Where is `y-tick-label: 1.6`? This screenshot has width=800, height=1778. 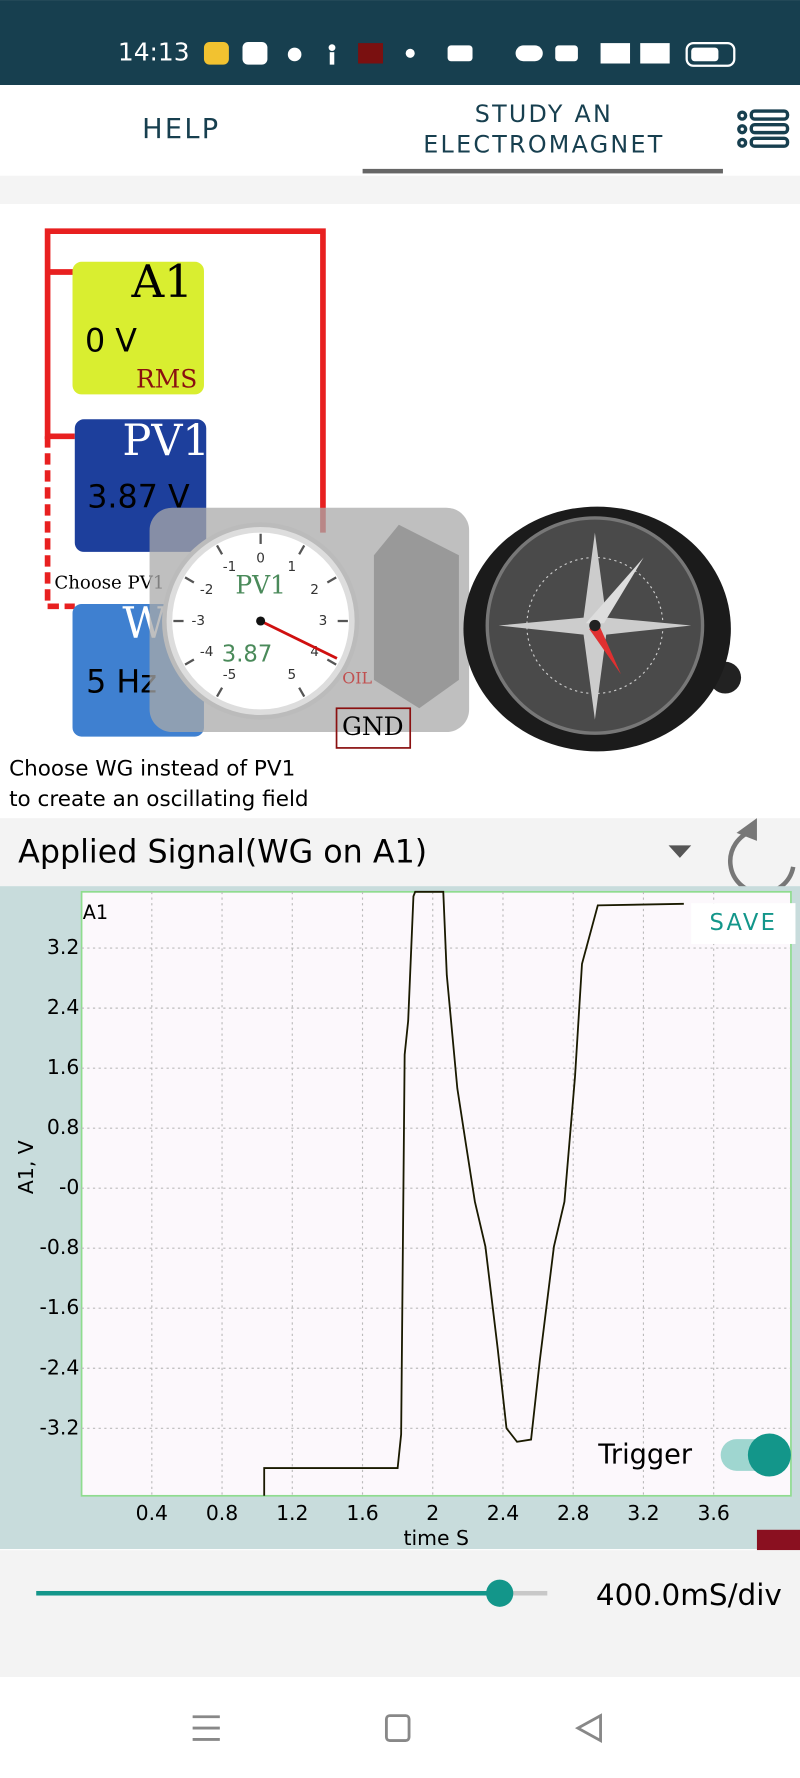
y-tick-label: 1.6 is located at coordinates (63, 1067).